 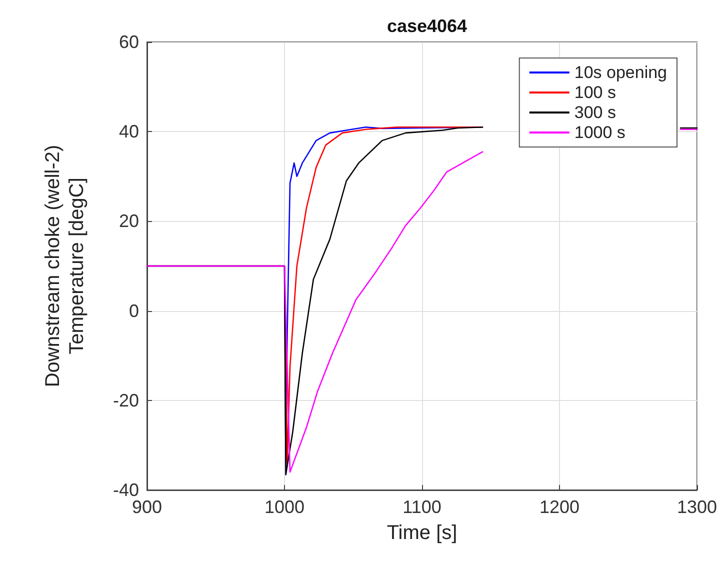 I want to click on legend-label: 100 s, so click(x=595, y=92).